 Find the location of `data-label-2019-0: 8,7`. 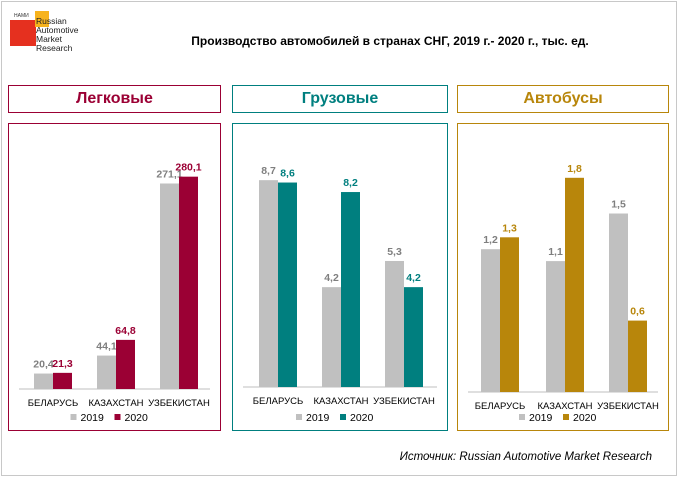

data-label-2019-0: 8,7 is located at coordinates (268, 171).